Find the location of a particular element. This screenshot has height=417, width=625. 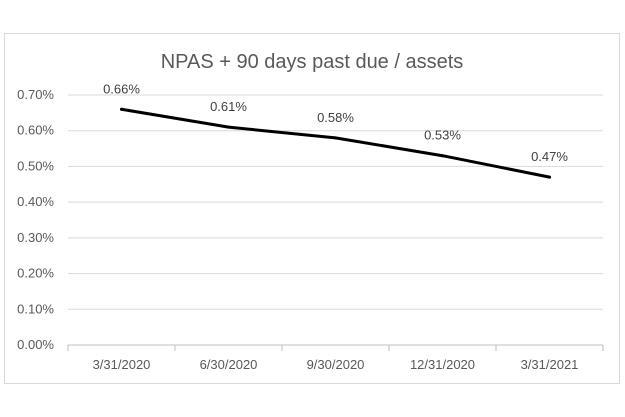

chart-title: NPAS + 90 days past due / assets is located at coordinates (312, 62).